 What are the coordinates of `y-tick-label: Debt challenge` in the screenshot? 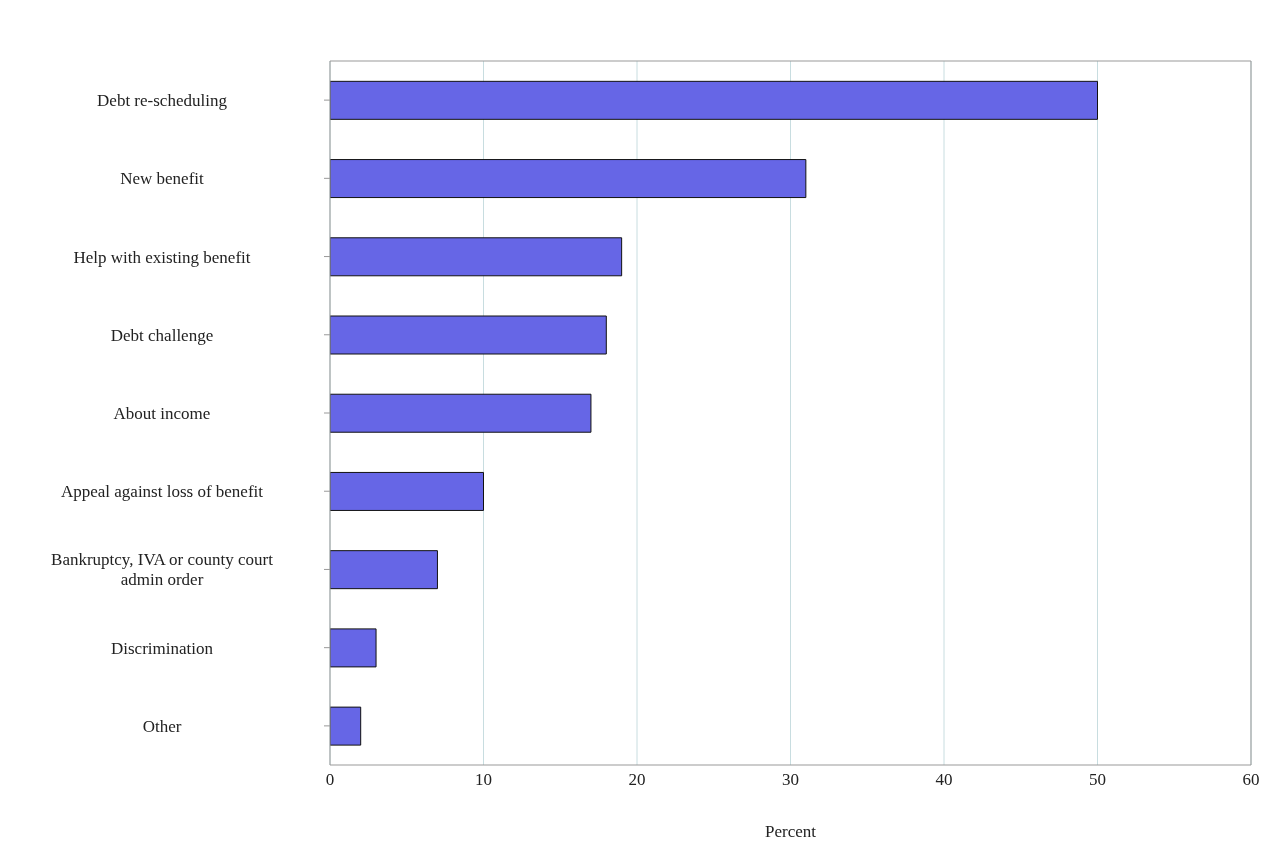 It's located at (162, 335).